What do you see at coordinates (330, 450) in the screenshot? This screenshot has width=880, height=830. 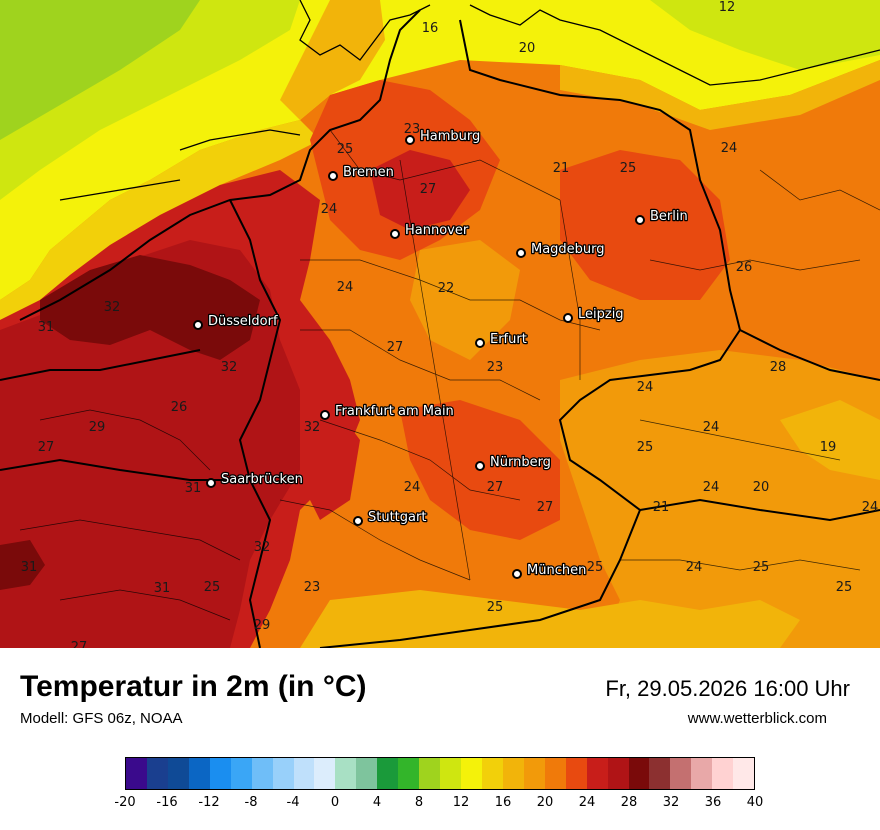 I see `heat-red-center` at bounding box center [330, 450].